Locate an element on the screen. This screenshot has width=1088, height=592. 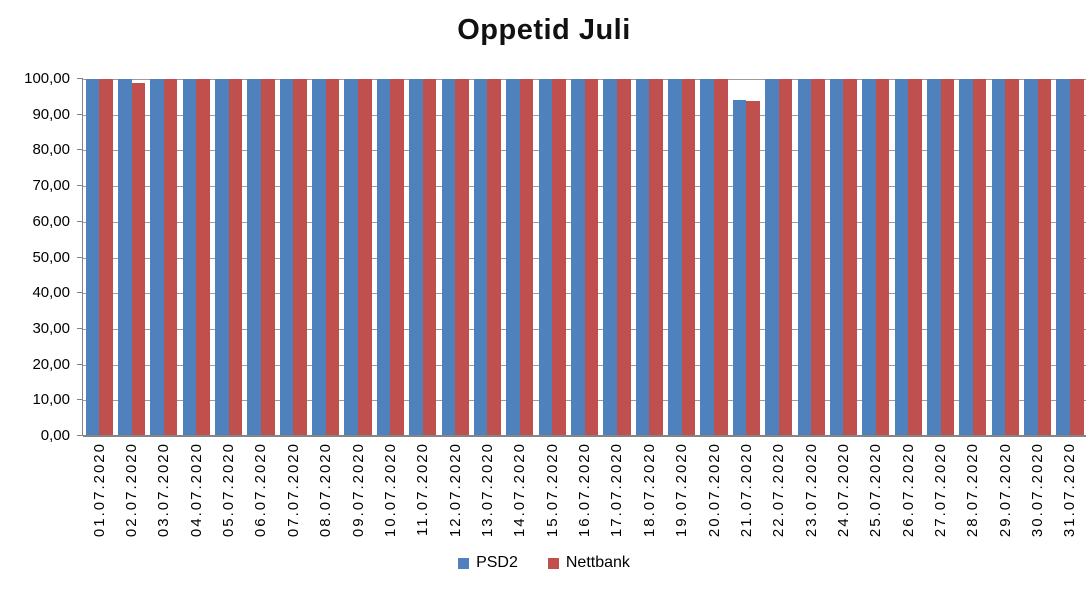
bar-group-01.07.2020 is located at coordinates (99, 257).